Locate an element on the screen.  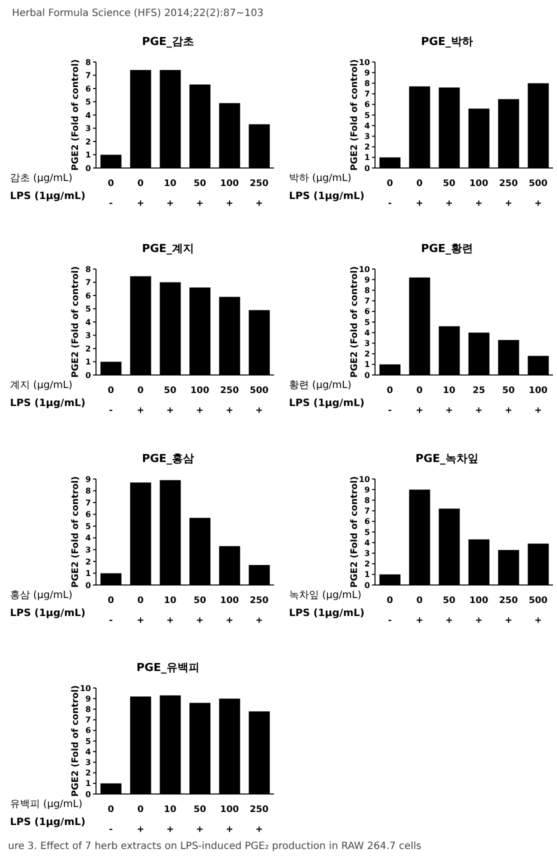
x-axis-title: 박하 (μg/mL) LPS (1μg/mL) is located at coordinates (326, 187).